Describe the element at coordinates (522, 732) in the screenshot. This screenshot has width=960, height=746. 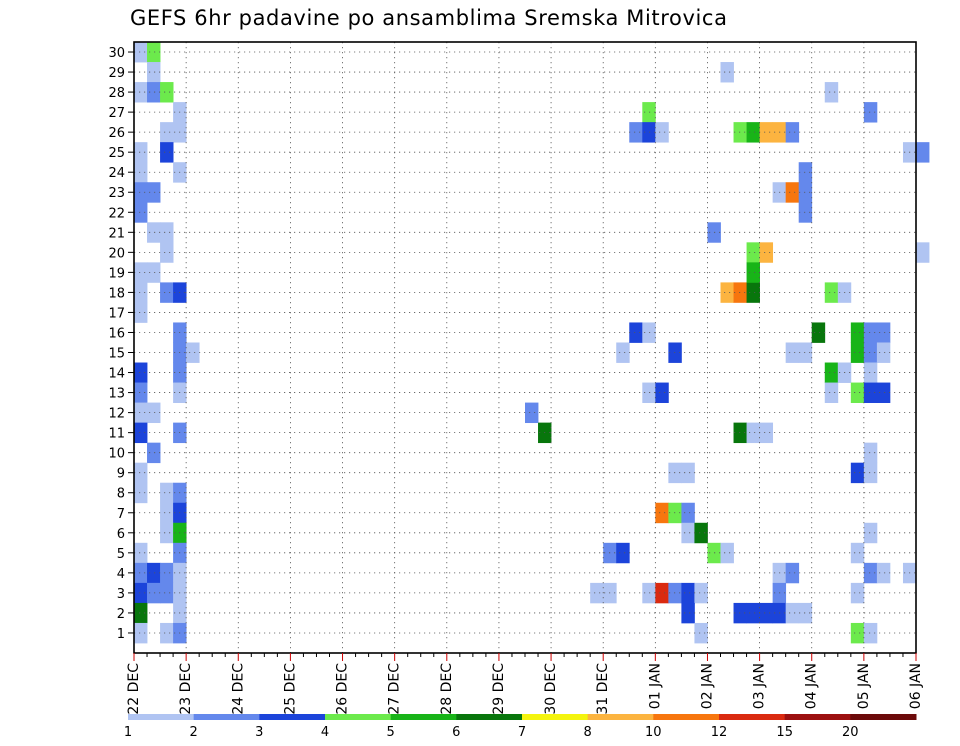
I see `legend-label: 7` at that location.